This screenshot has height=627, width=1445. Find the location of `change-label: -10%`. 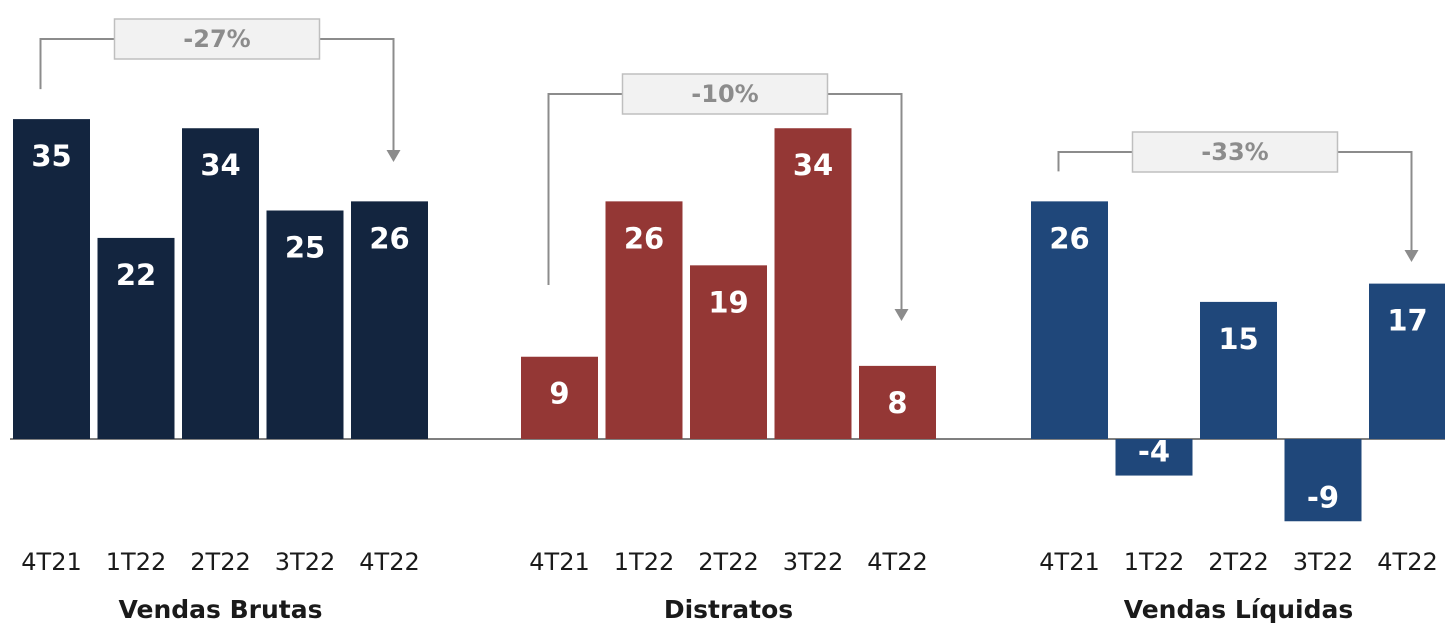

change-label: -10% is located at coordinates (724, 94).